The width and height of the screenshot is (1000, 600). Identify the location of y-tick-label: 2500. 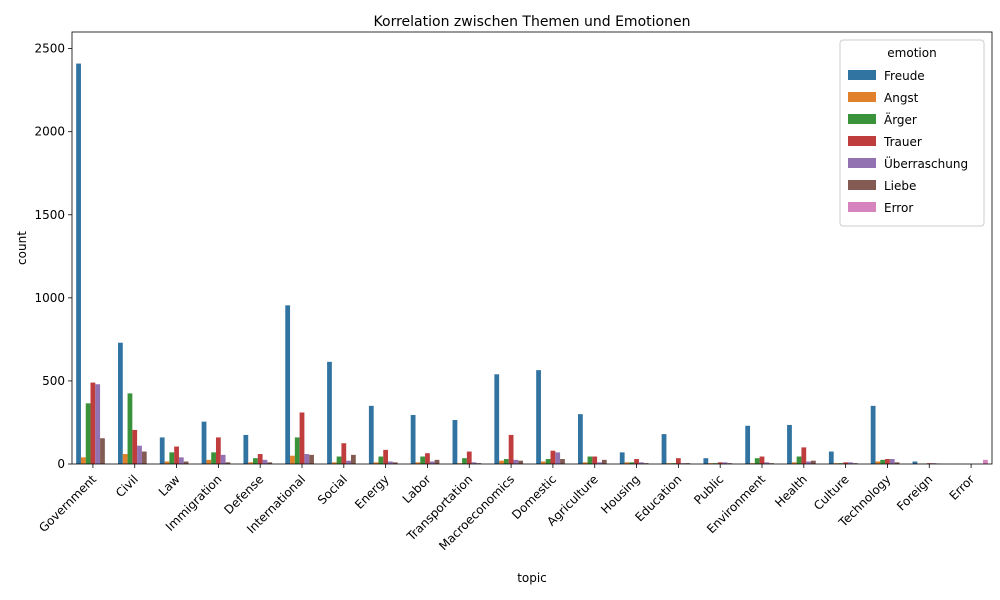
(49, 49).